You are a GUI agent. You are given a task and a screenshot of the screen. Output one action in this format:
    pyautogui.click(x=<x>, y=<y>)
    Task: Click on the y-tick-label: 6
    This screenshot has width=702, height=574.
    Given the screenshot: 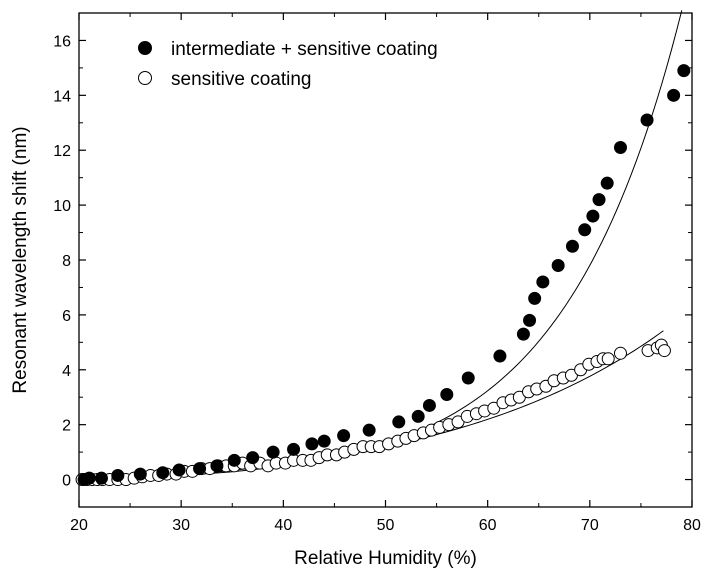 What is the action you would take?
    pyautogui.click(x=66, y=316)
    